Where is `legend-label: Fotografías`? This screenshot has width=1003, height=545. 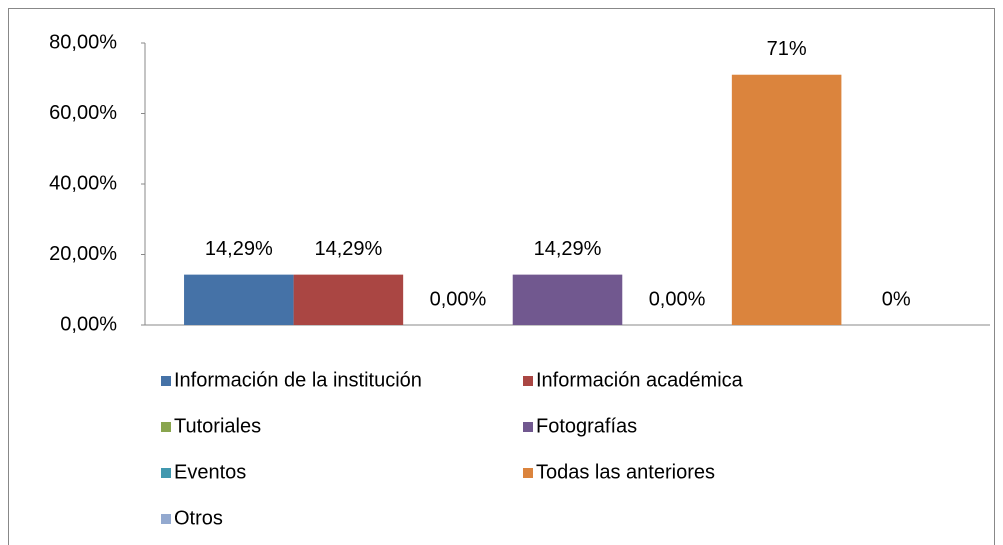 legend-label: Fotografías is located at coordinates (586, 426).